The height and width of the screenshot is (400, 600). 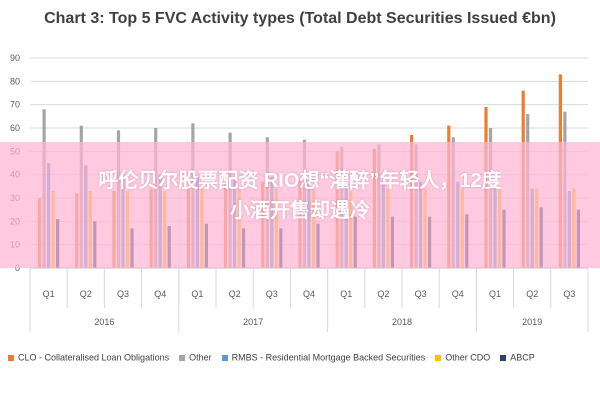 What do you see at coordinates (522, 357) in the screenshot?
I see `legend-label: ABCP` at bounding box center [522, 357].